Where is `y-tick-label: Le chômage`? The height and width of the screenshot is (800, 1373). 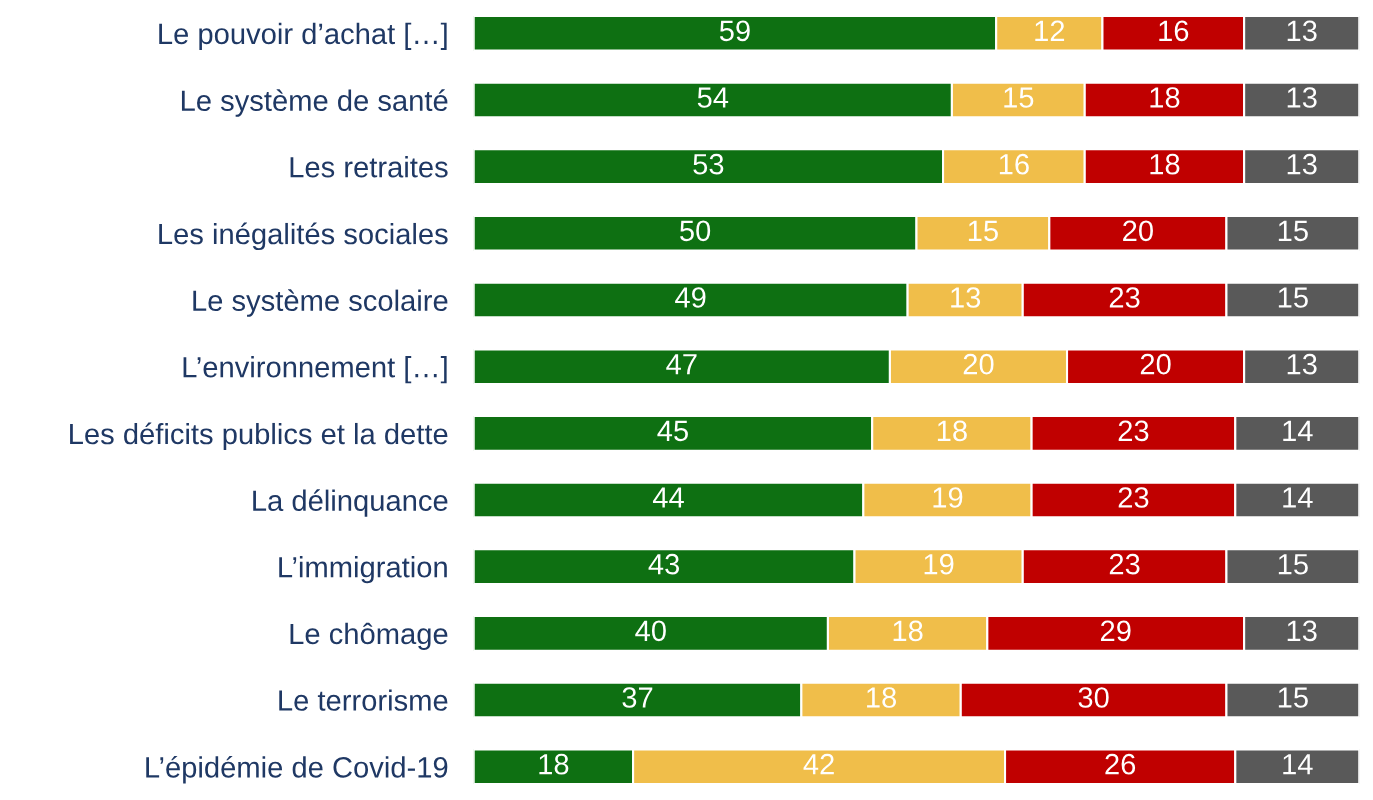
y-tick-label: Le chômage is located at coordinates (369, 636).